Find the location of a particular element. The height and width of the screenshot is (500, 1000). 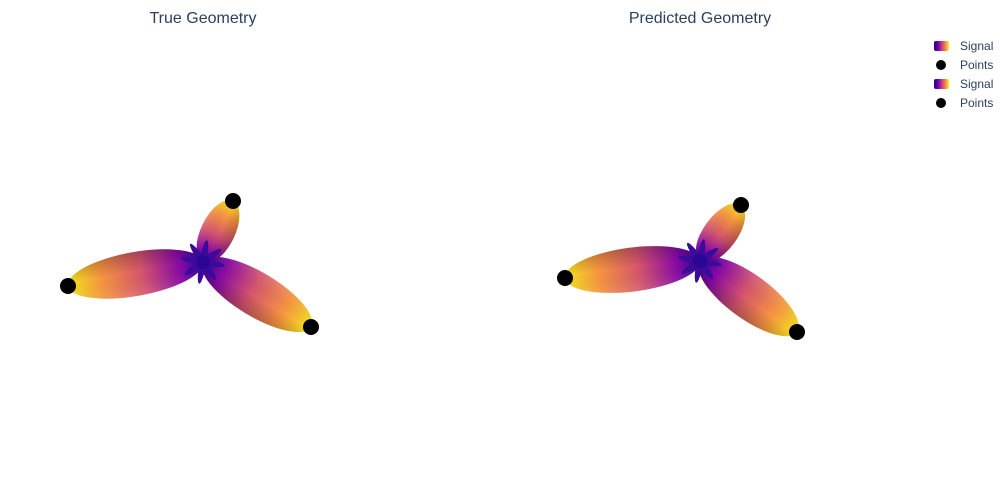

legend: Signal Points Signal Points is located at coordinates (964, 74).